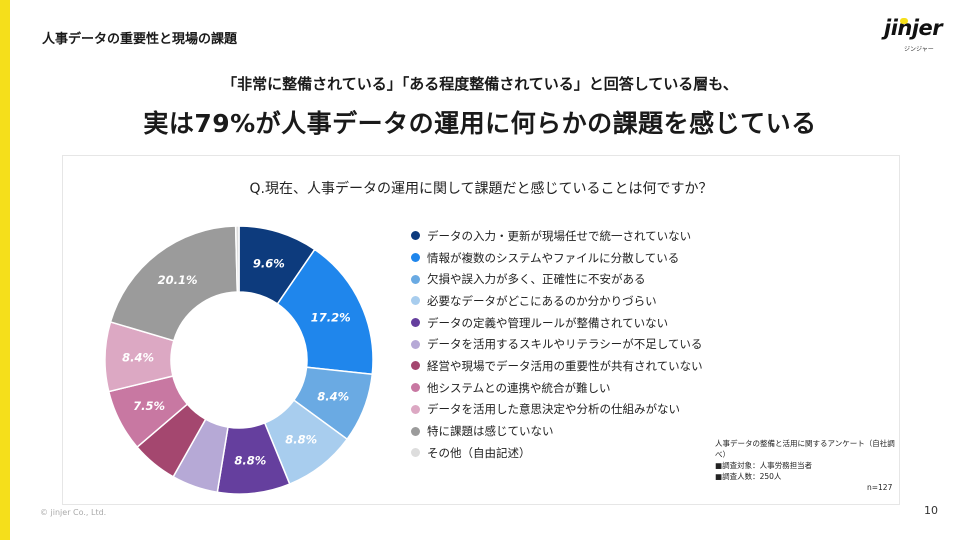  Describe the element at coordinates (149, 406) in the screenshot. I see `slice-value-label-8: 7.5%` at that location.